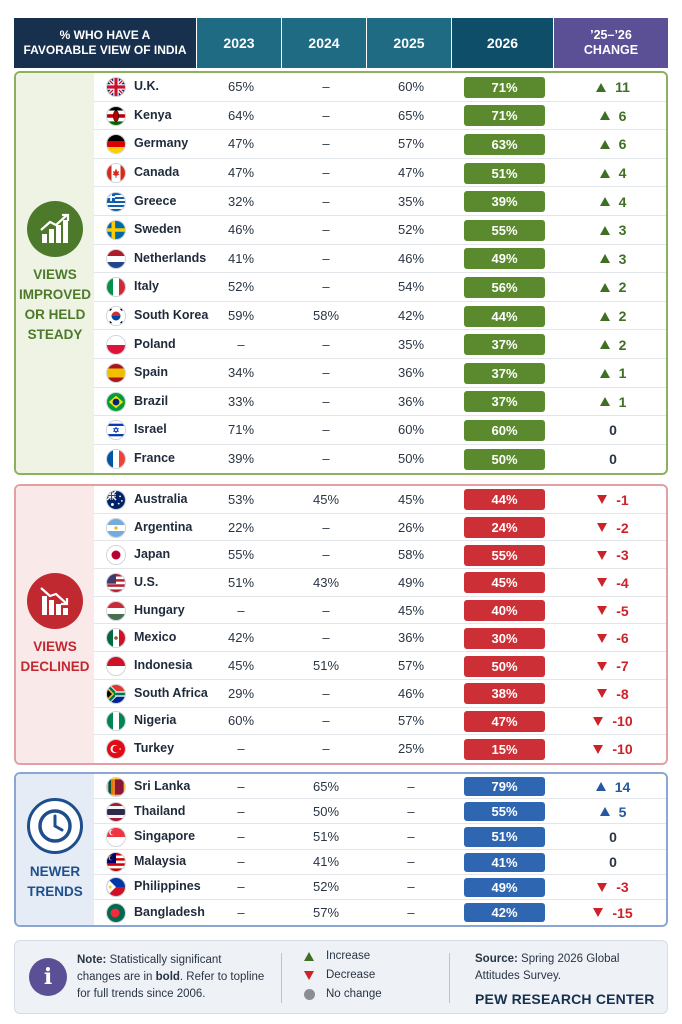 The height and width of the screenshot is (1024, 682). What do you see at coordinates (55, 871) in the screenshot?
I see `group-title-line: NEWER` at bounding box center [55, 871].